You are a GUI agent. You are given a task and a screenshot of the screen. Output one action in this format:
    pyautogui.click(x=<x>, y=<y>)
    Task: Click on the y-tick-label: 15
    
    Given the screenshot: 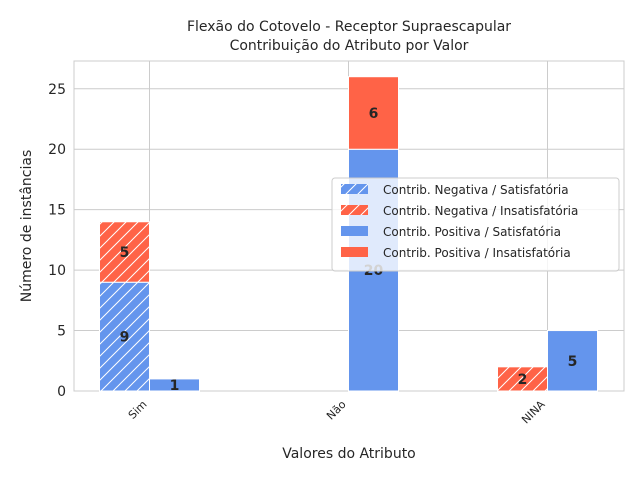 What is the action you would take?
    pyautogui.click(x=57, y=211)
    